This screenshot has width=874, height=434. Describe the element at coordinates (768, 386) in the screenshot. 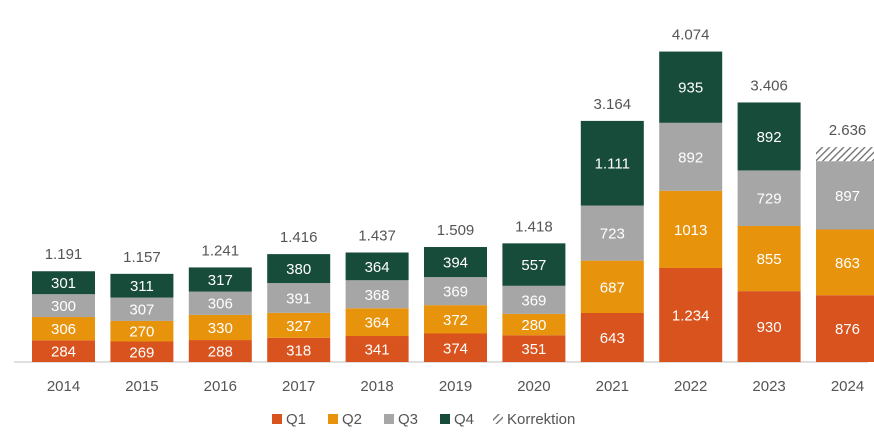

I see `x-tick-2023: 2023` at that location.